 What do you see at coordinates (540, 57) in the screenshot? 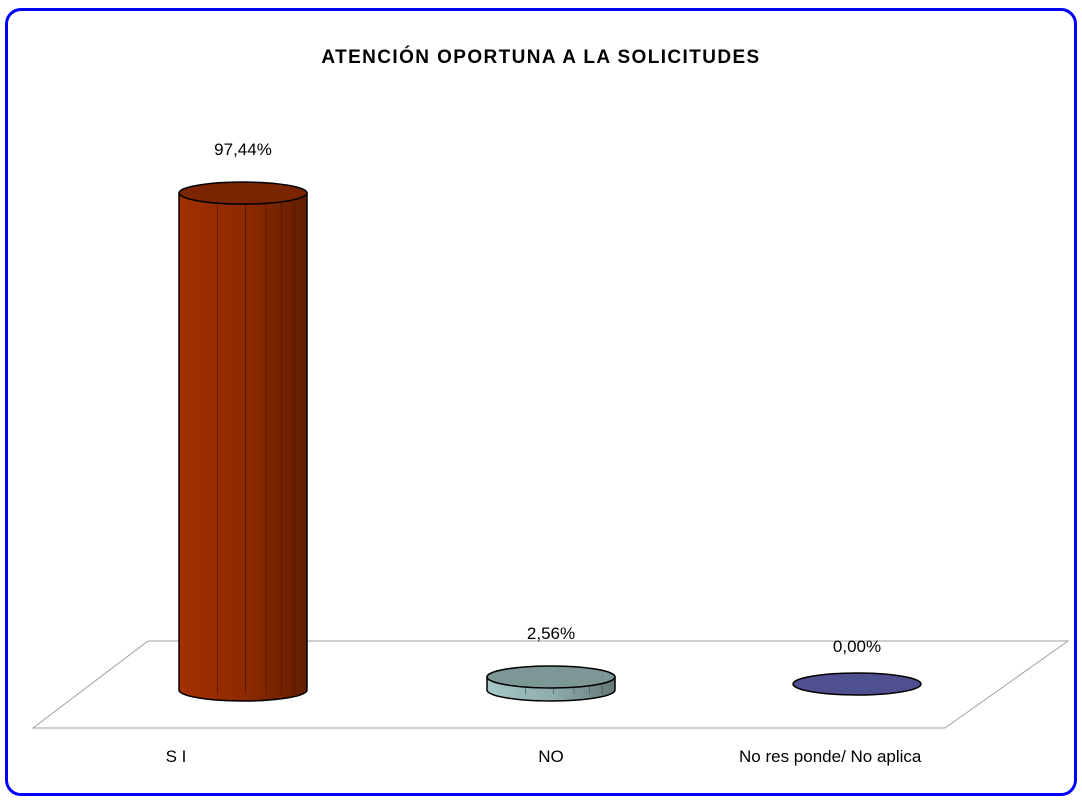
I see `chart-title: ATENCIÓN OPORTUNA A LA SOLICITUDES` at bounding box center [540, 57].